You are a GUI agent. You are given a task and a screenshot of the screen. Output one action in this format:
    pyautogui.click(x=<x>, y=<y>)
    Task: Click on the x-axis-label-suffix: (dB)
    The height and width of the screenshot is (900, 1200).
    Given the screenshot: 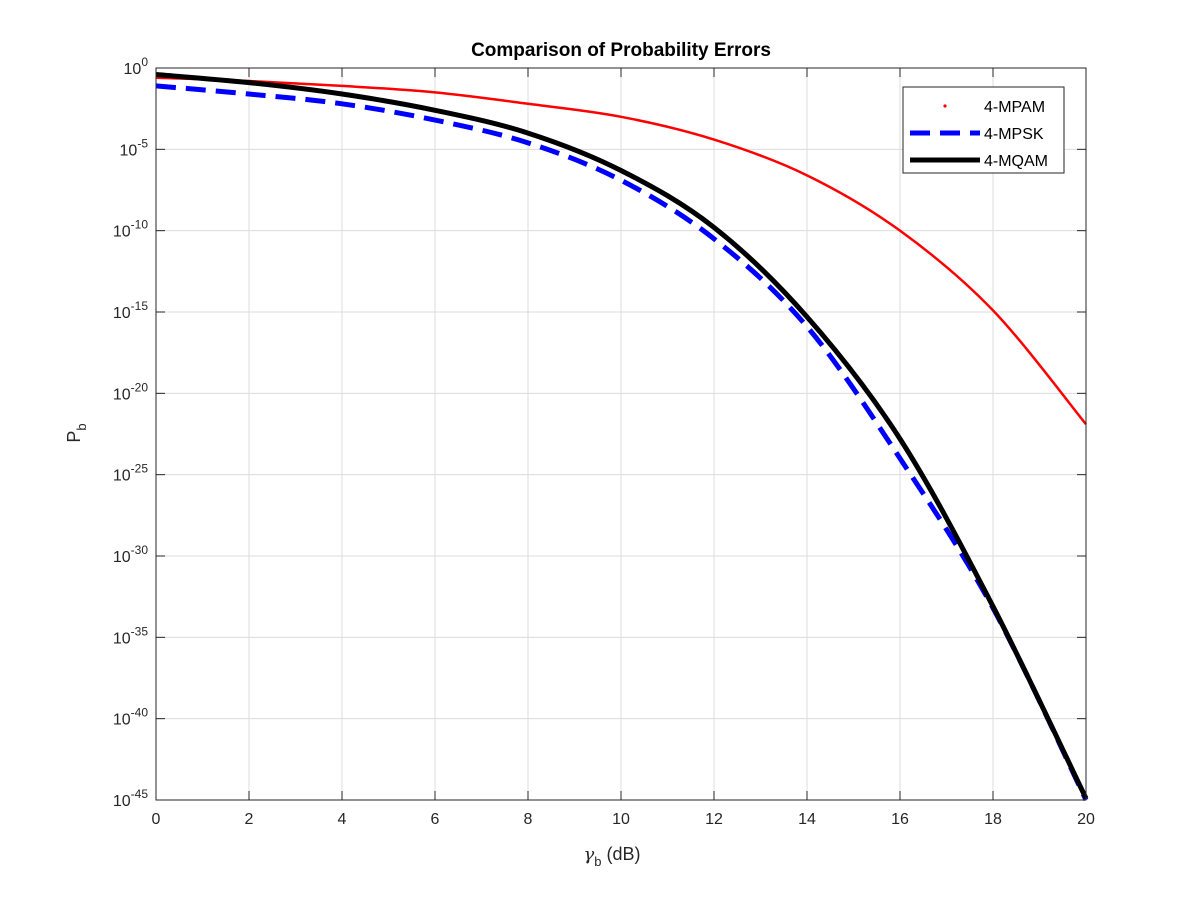 What is the action you would take?
    pyautogui.click(x=620, y=854)
    